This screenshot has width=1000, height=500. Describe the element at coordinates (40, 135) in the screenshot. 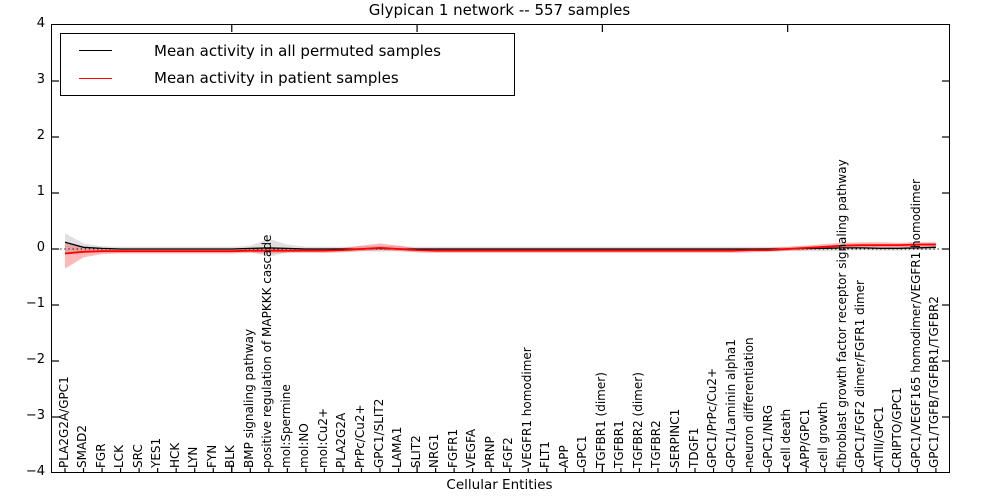

I see `y-tick-label: 2` at that location.